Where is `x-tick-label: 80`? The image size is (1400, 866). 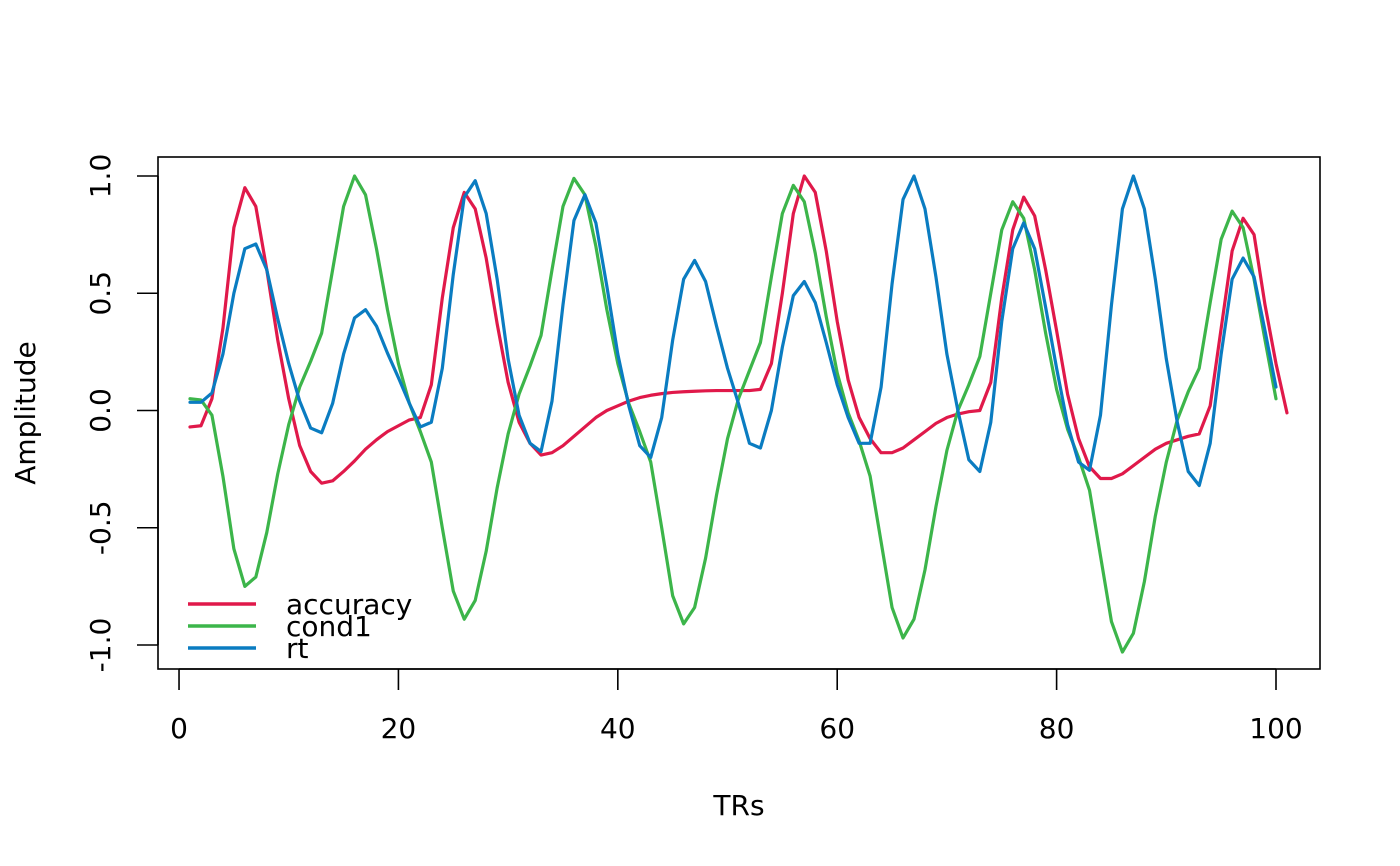 x-tick-label: 80 is located at coordinates (1057, 728).